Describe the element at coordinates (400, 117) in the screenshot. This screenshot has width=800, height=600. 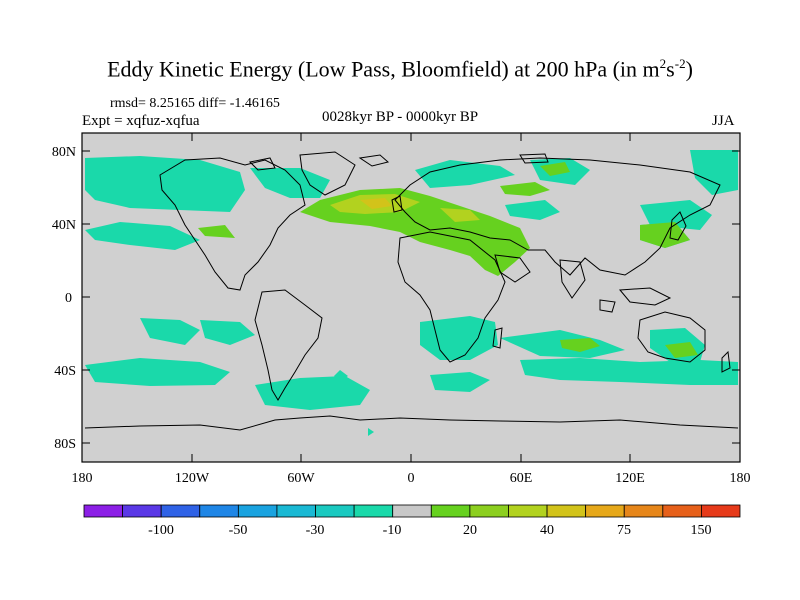
I see `period-label: 0028kyr BP - 0000kyr BP` at that location.